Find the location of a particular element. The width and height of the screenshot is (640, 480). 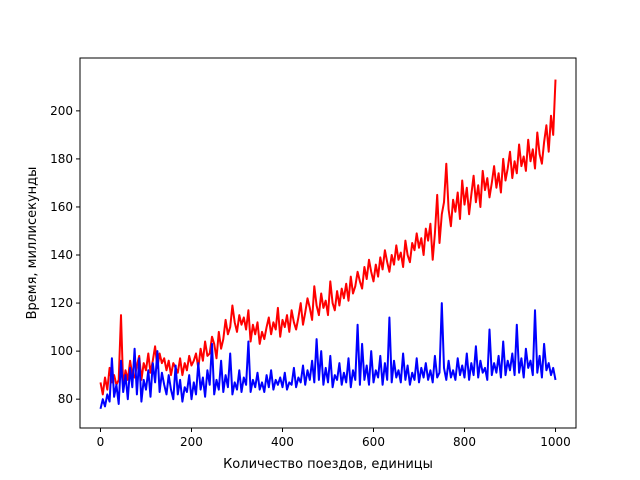

x-axis: 0 200 400 600 800 1000 is located at coordinates (334, 438).